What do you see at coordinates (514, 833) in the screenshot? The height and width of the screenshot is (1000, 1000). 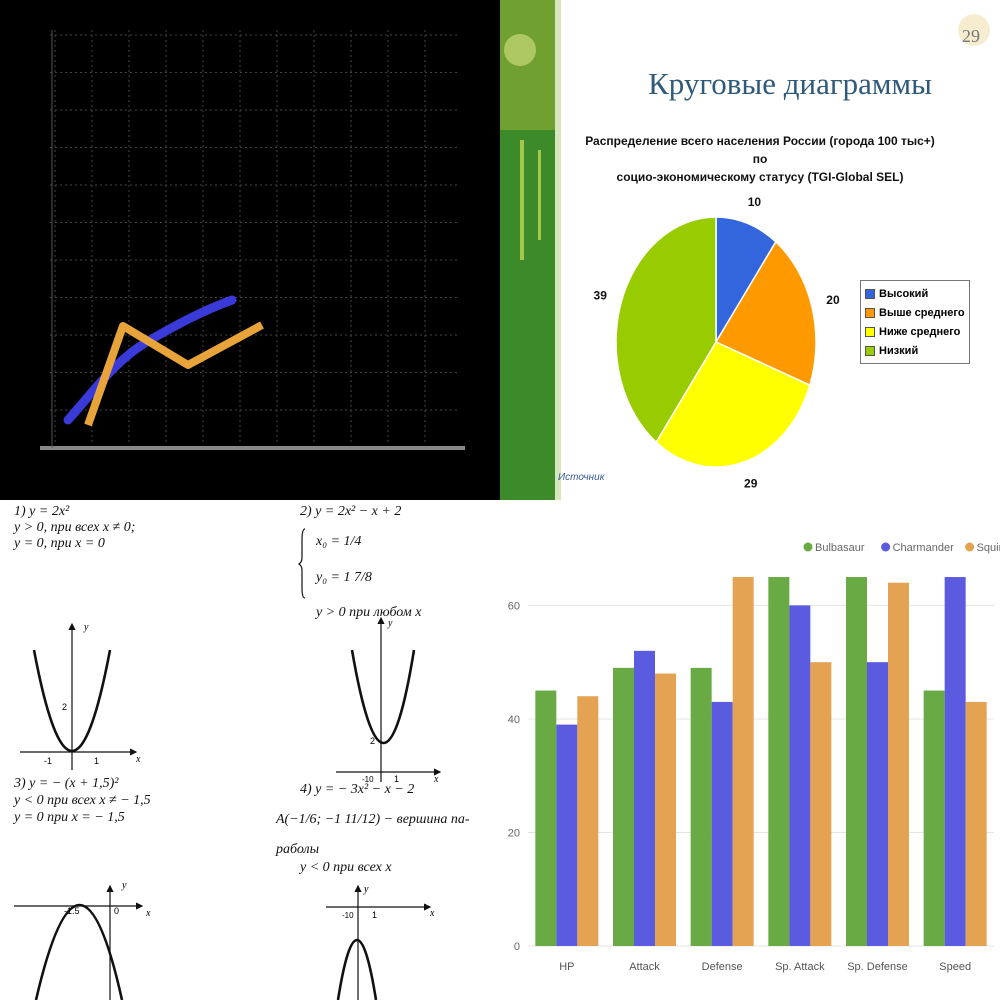 I see `y-tick-label: 20` at bounding box center [514, 833].